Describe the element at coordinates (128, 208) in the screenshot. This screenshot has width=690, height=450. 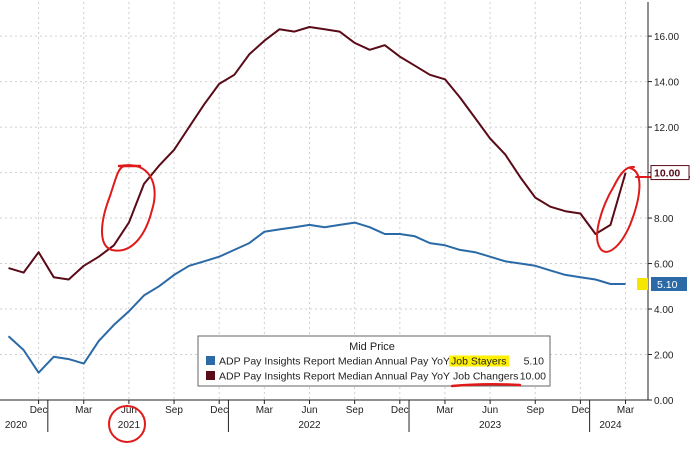
I see `red-circle-2021-rise` at that location.